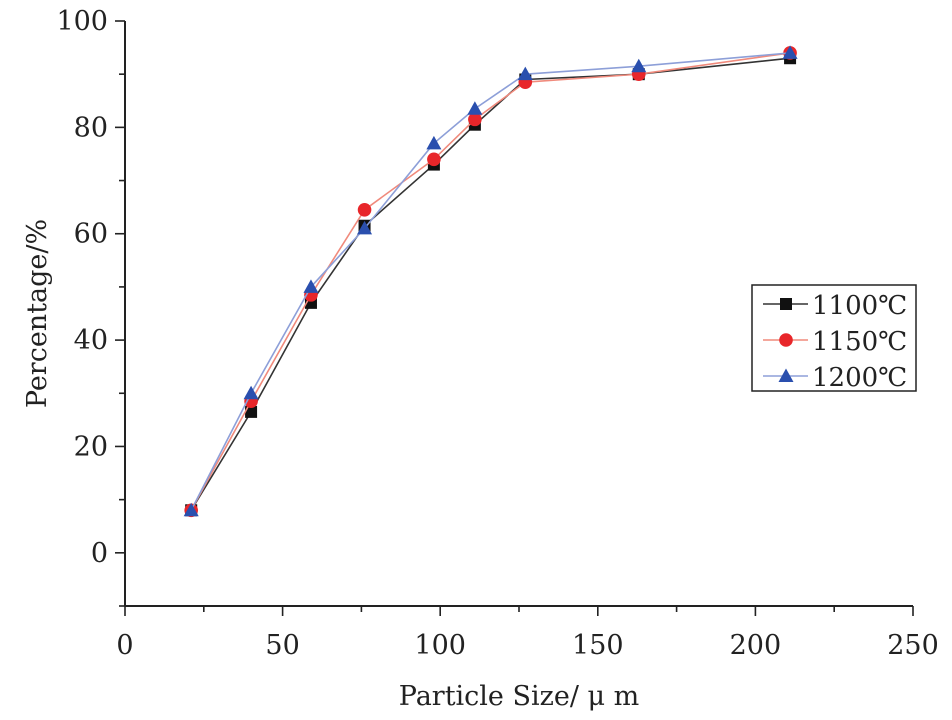 This screenshot has width=952, height=720. What do you see at coordinates (90, 306) in the screenshot?
I see `y-axis-ticks: 0 20 40 60 80 100` at bounding box center [90, 306].